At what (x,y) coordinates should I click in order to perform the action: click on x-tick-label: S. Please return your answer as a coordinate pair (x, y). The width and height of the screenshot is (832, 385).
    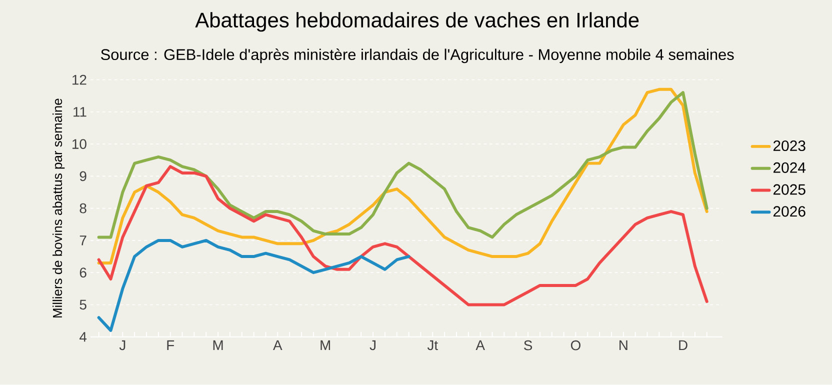
    Looking at the image, I should click on (528, 345).